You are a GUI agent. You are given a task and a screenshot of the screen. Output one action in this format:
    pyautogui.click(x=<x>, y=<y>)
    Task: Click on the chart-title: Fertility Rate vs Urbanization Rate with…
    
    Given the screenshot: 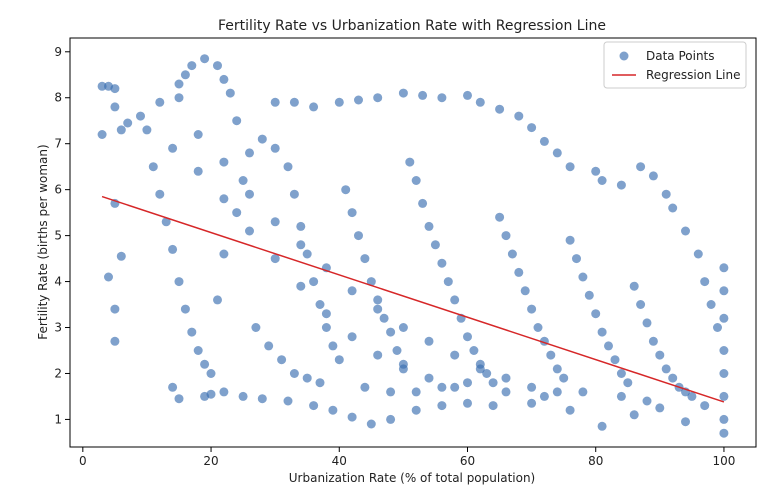 What is the action you would take?
    pyautogui.click(x=412, y=26)
    